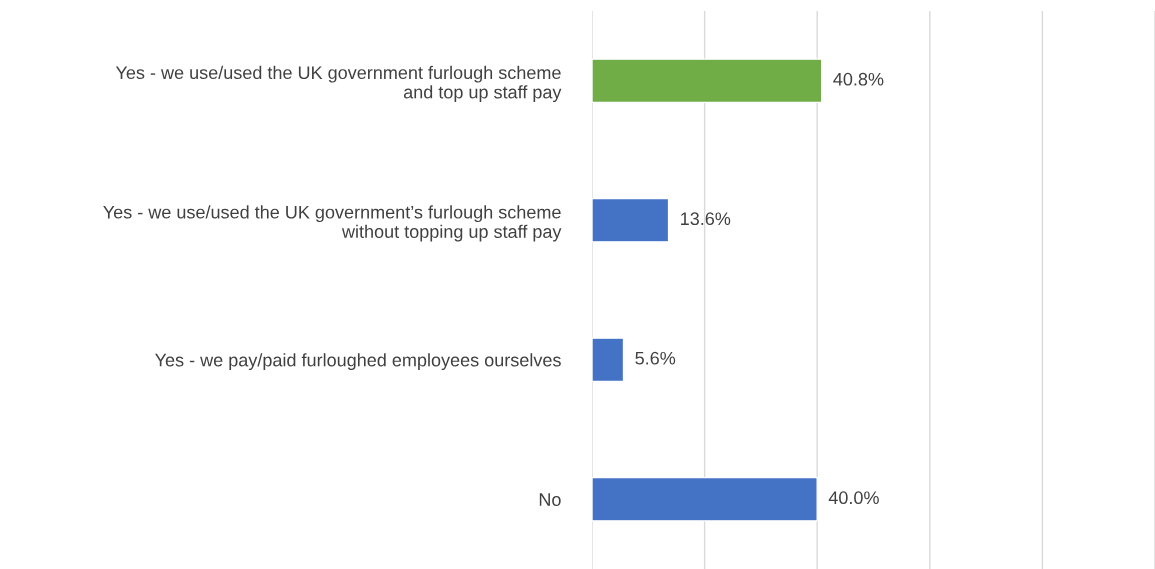  What do you see at coordinates (358, 362) in the screenshot?
I see `y-tick-label: Yes - we pay/paid furloughed employees ourselves` at bounding box center [358, 362].